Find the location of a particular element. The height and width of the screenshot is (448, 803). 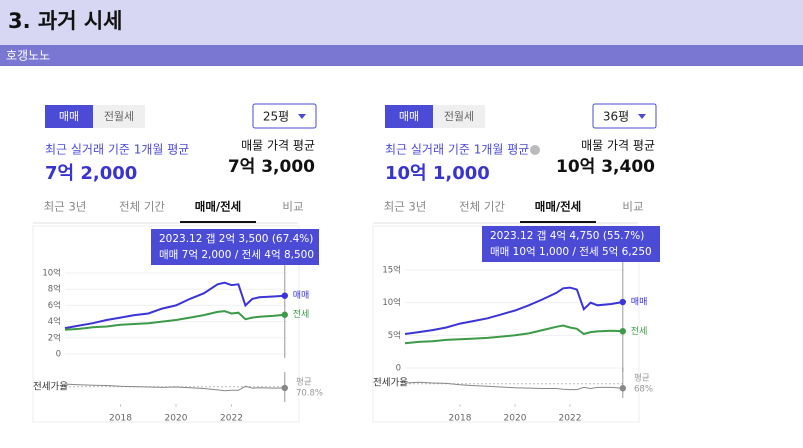

tooltip-text: 2023.12 갭 2억 3,500 (67.4%) is located at coordinates (236, 239).